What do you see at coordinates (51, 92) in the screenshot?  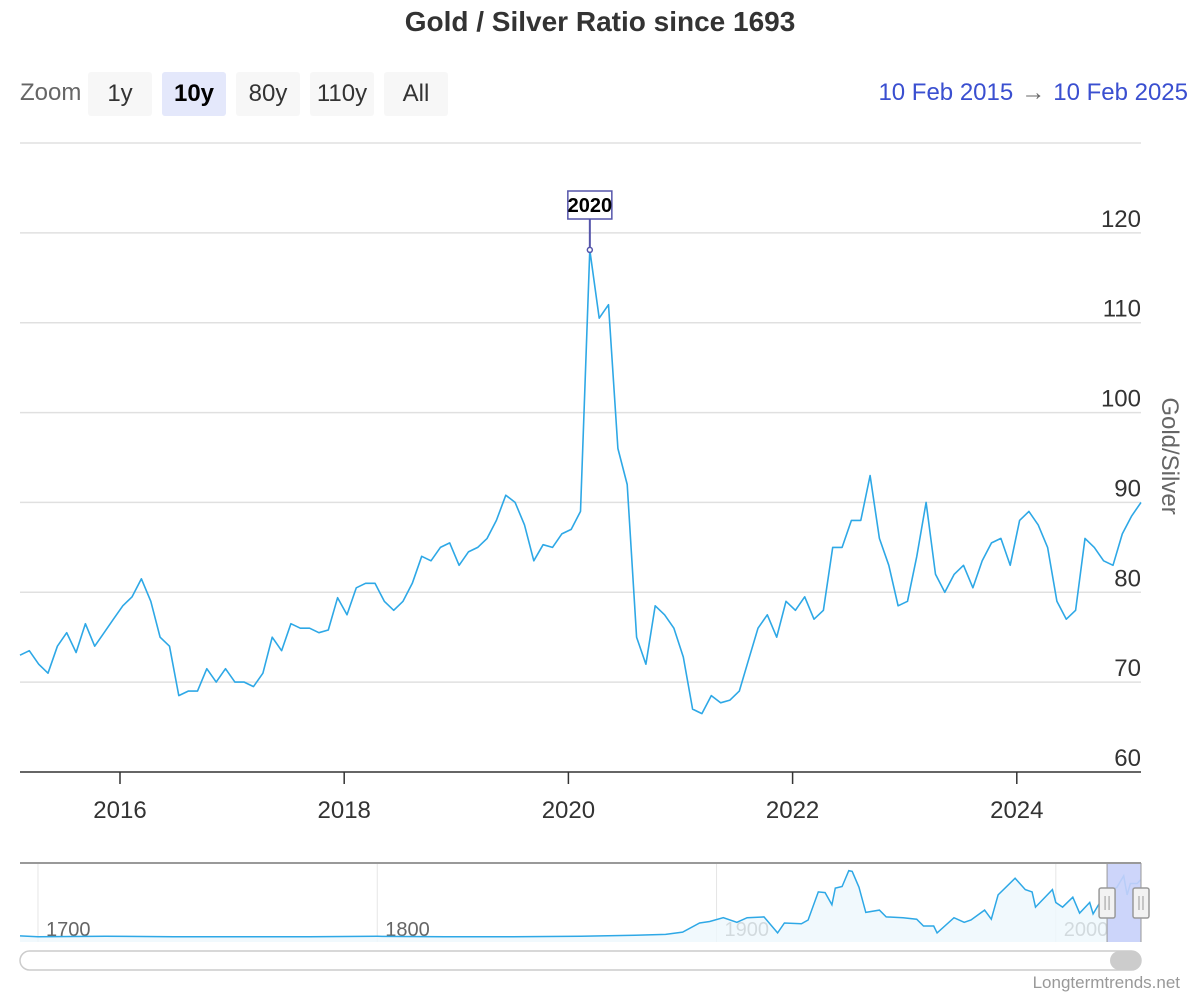 I see `zoom-label: Zoom` at bounding box center [51, 92].